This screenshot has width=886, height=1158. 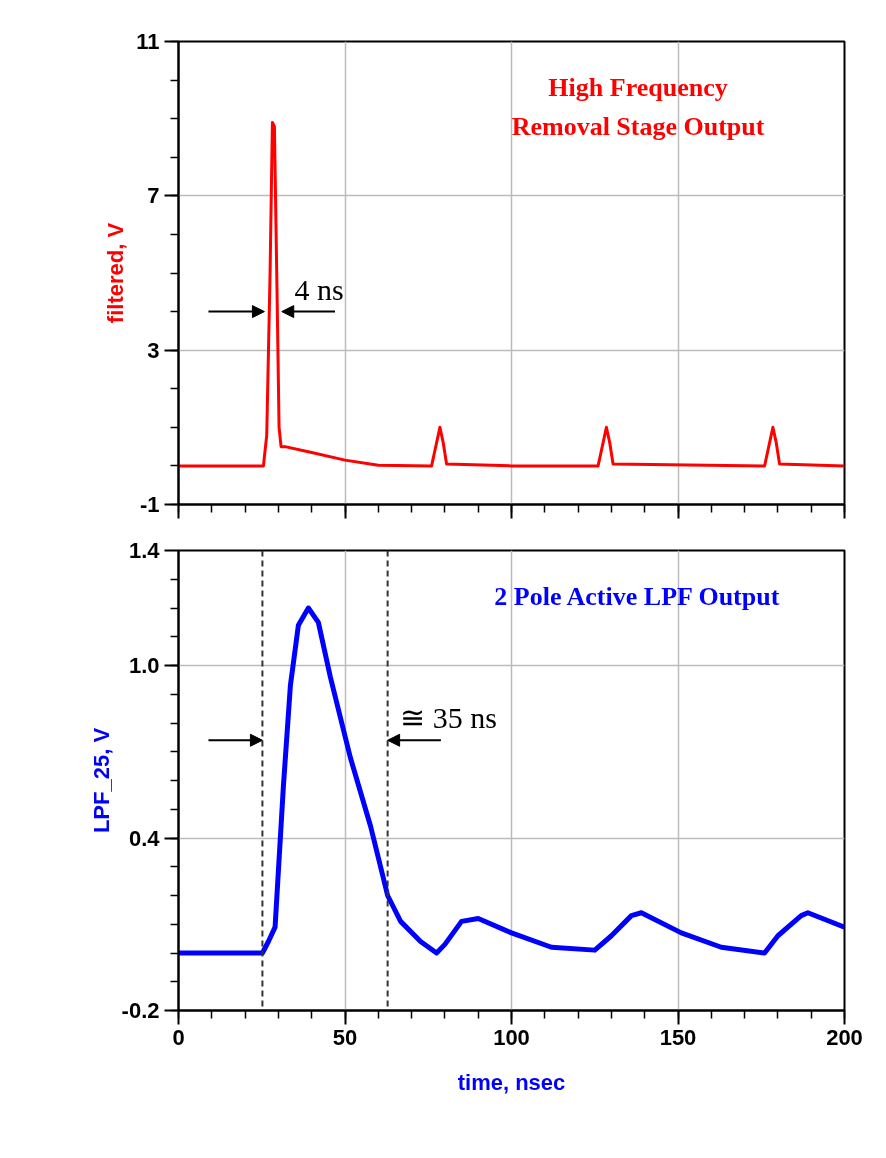 I want to click on y-tick-label: 11, so click(x=148, y=41).